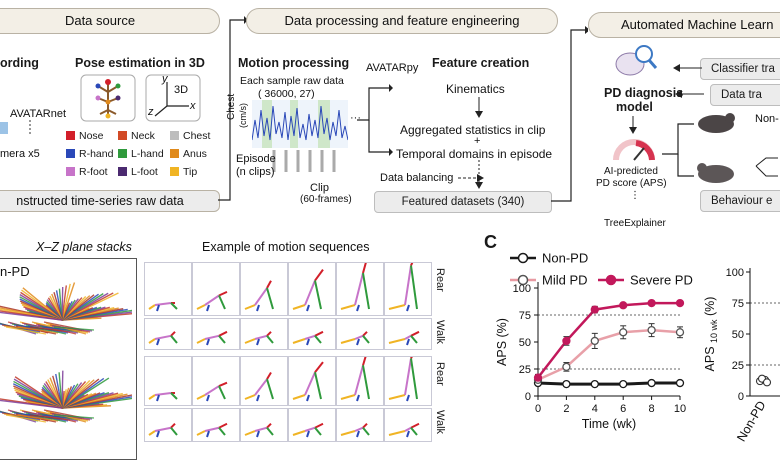  I want to click on automl-header: Automated Machine Learn, so click(684, 25).